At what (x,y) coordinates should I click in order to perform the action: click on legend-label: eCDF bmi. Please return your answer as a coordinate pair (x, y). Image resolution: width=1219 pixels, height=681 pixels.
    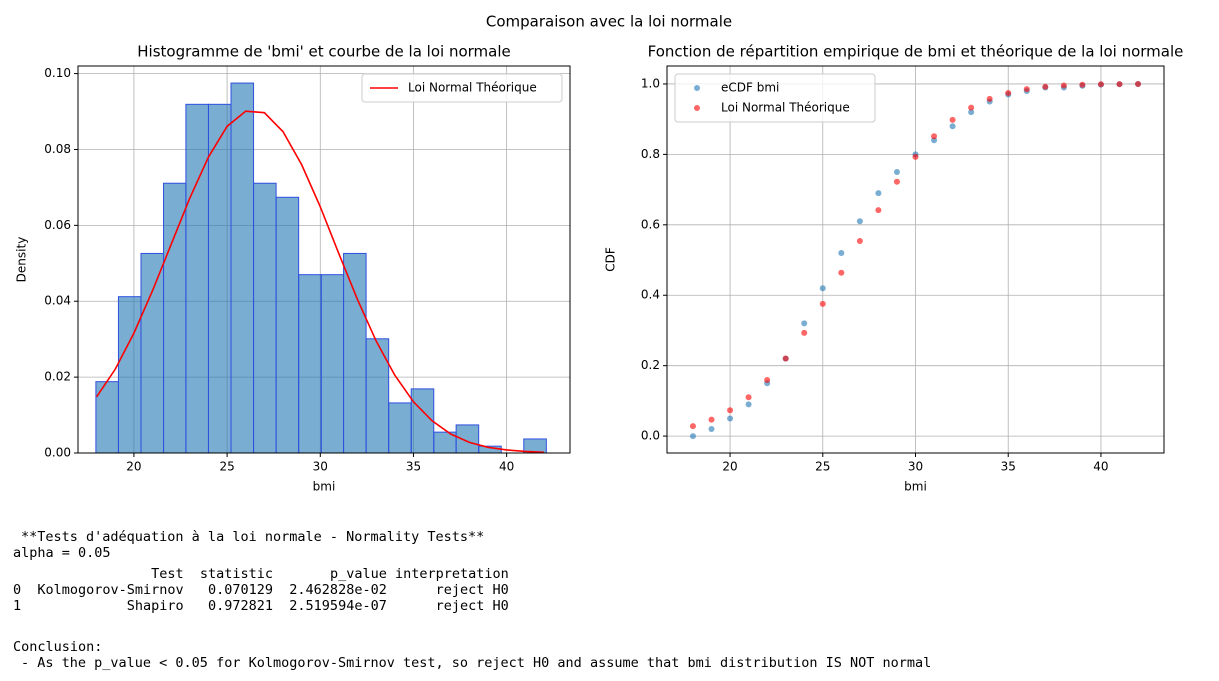
    Looking at the image, I should click on (750, 88).